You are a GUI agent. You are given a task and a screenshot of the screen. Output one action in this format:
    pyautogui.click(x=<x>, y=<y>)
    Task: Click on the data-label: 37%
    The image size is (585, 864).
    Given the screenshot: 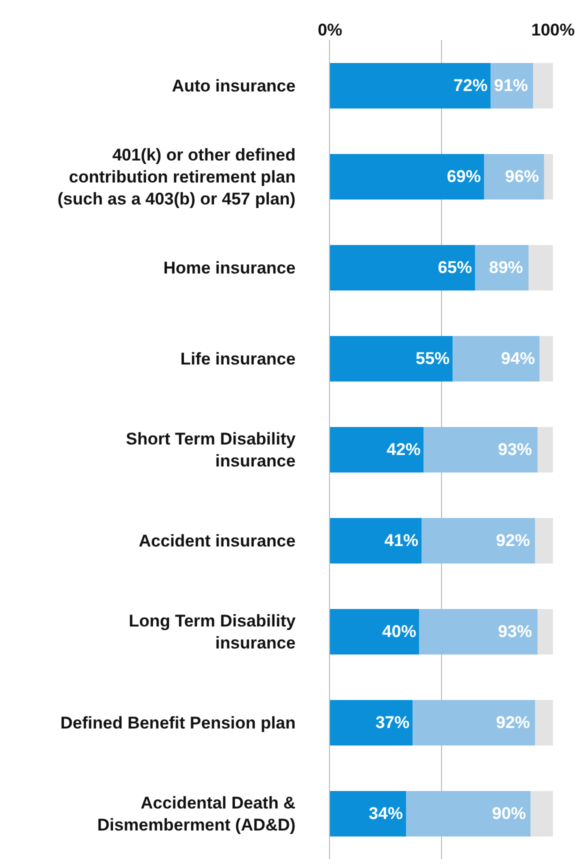 What is the action you would take?
    pyautogui.click(x=392, y=722)
    